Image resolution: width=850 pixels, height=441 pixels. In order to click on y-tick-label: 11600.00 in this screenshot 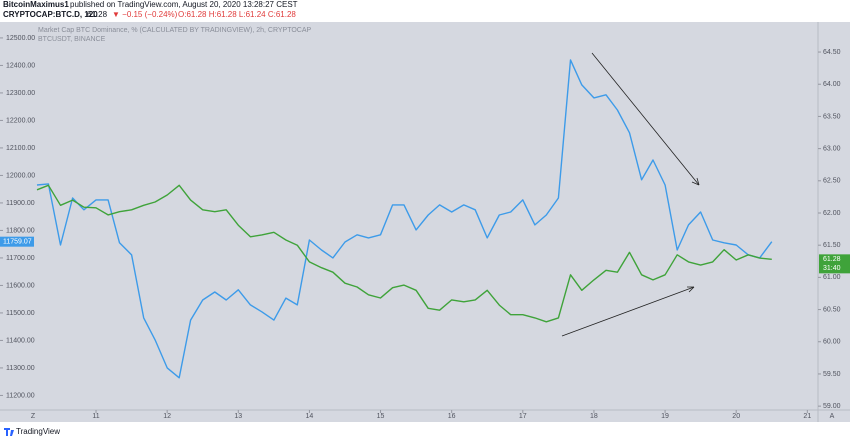, I will do `click(20, 285)`.